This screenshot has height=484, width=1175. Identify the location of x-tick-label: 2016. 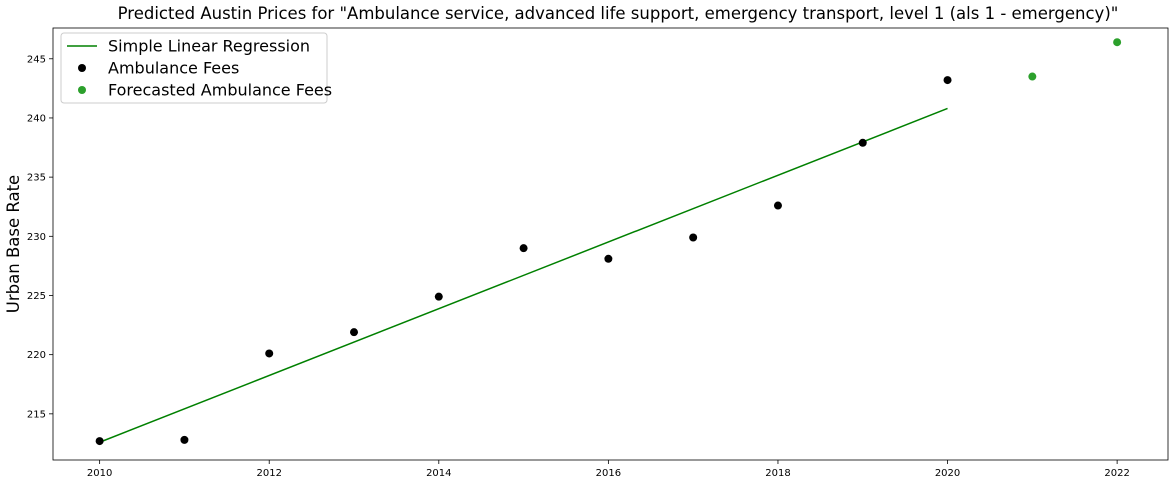
(608, 473).